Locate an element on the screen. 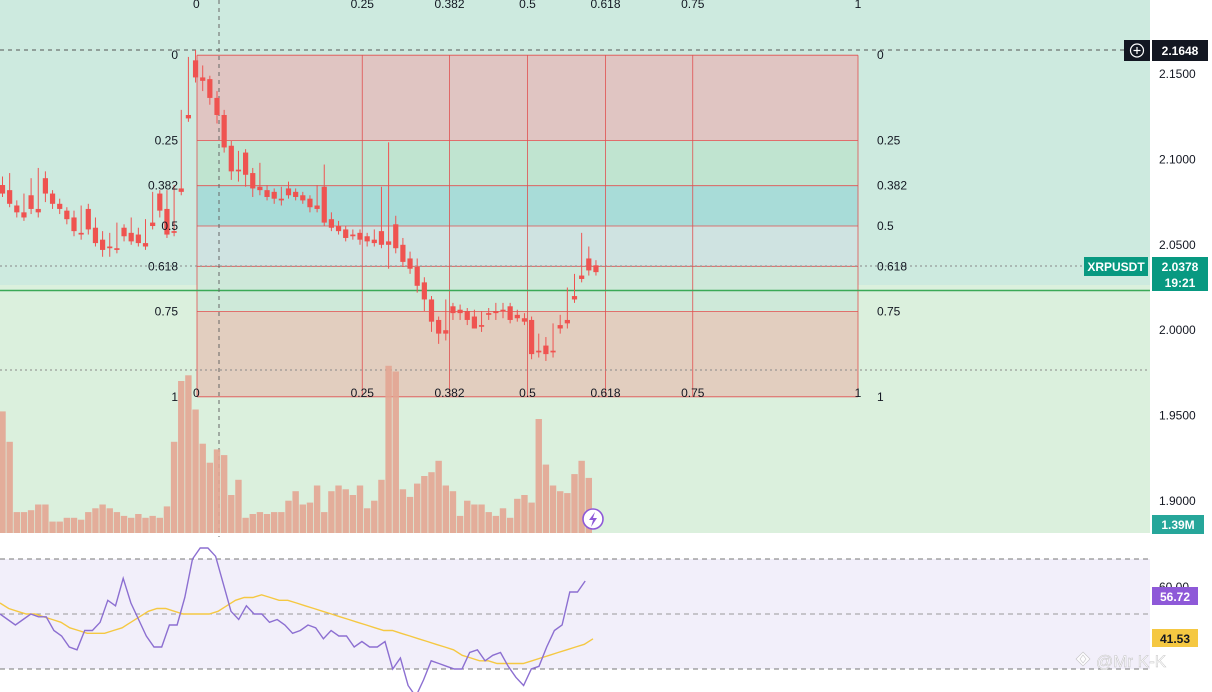  fib-top-label: 0.382 is located at coordinates (449, 5).